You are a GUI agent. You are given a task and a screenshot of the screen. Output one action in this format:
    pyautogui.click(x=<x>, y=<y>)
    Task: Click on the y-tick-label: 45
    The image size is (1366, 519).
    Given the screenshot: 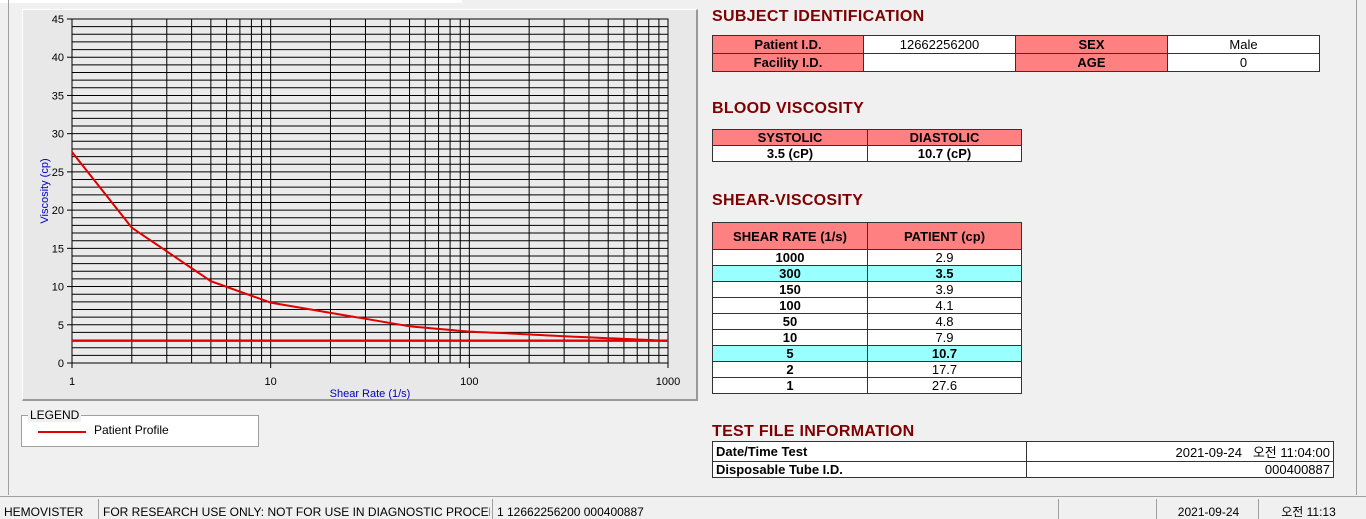 What is the action you would take?
    pyautogui.click(x=58, y=20)
    